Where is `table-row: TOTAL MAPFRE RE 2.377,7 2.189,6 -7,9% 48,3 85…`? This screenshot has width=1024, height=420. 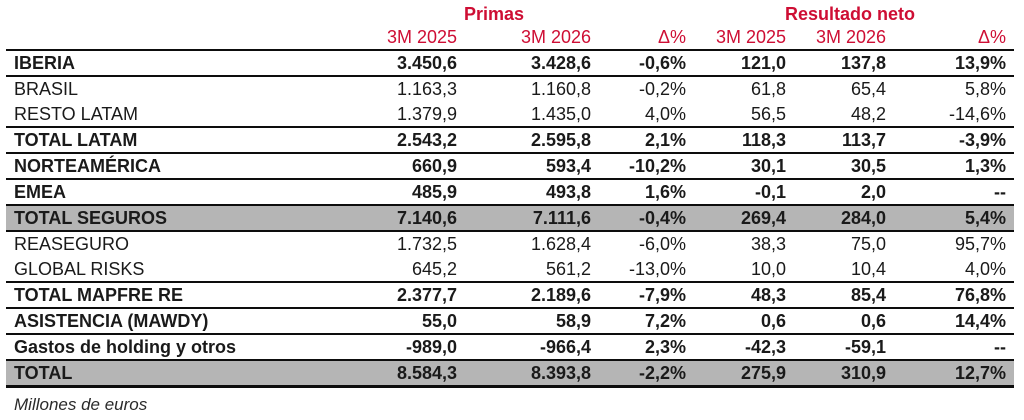
table-row: TOTAL MAPFRE RE 2.377,7 2.189,6 -7,9% 48,3 85… is located at coordinates (510, 295).